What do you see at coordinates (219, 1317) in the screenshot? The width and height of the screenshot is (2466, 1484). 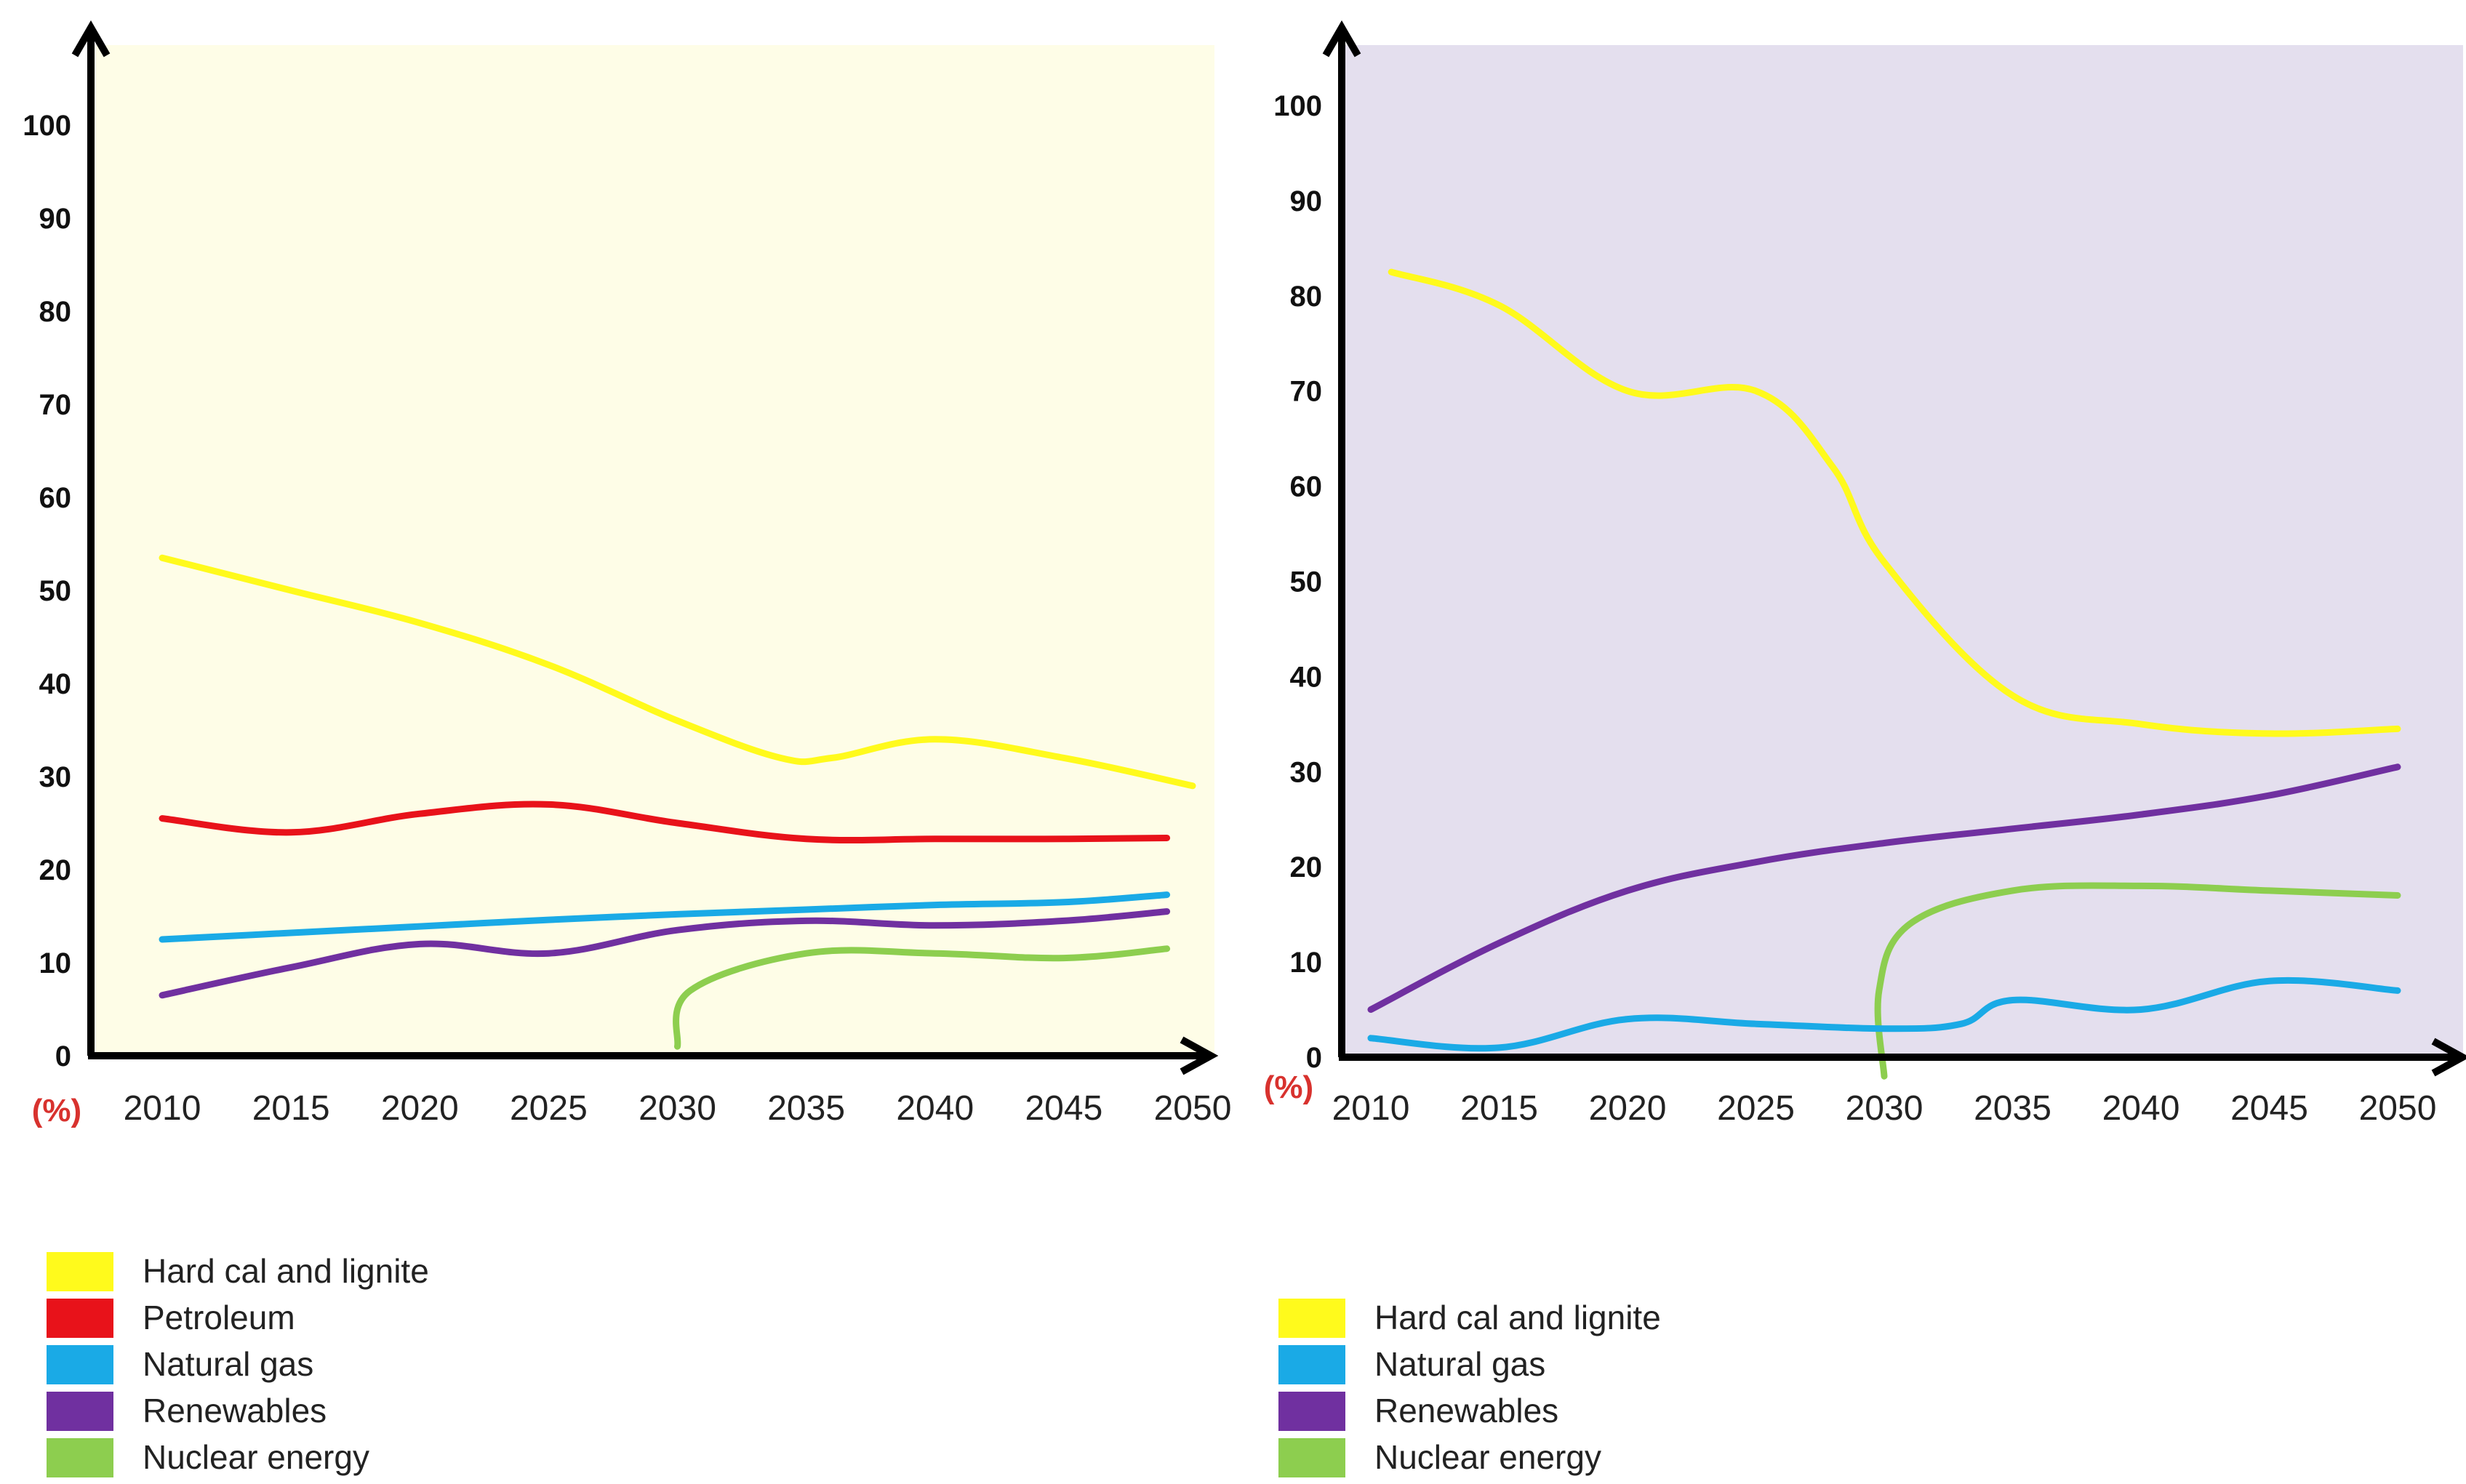 I see `legend-label: Petroleum` at bounding box center [219, 1317].